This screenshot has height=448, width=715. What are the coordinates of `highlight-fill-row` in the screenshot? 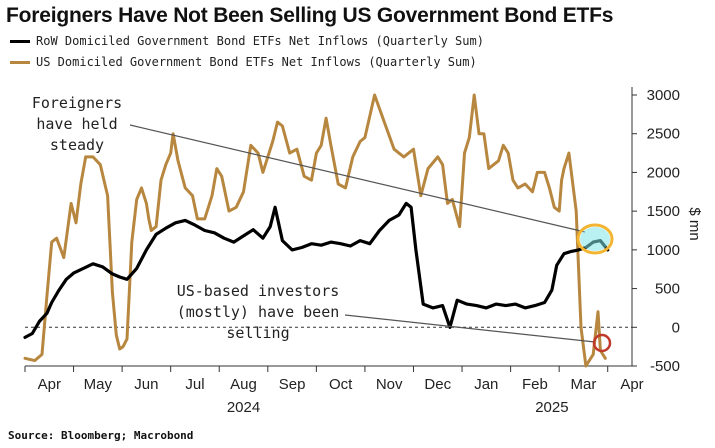 It's located at (595, 239).